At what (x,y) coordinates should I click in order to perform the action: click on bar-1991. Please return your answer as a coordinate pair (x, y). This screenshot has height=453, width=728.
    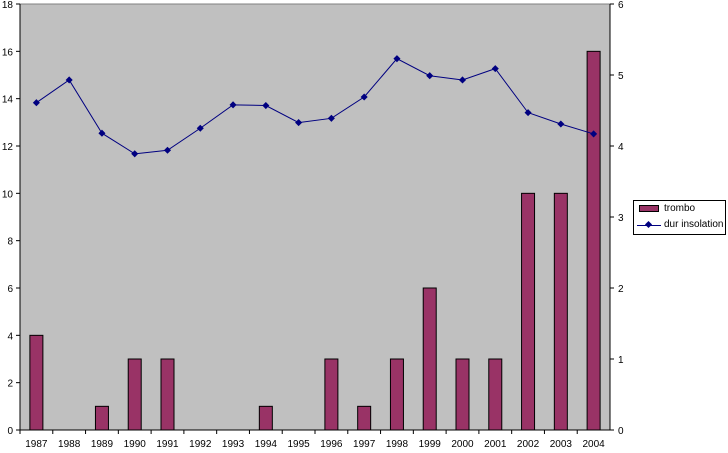
    Looking at the image, I should click on (167, 394).